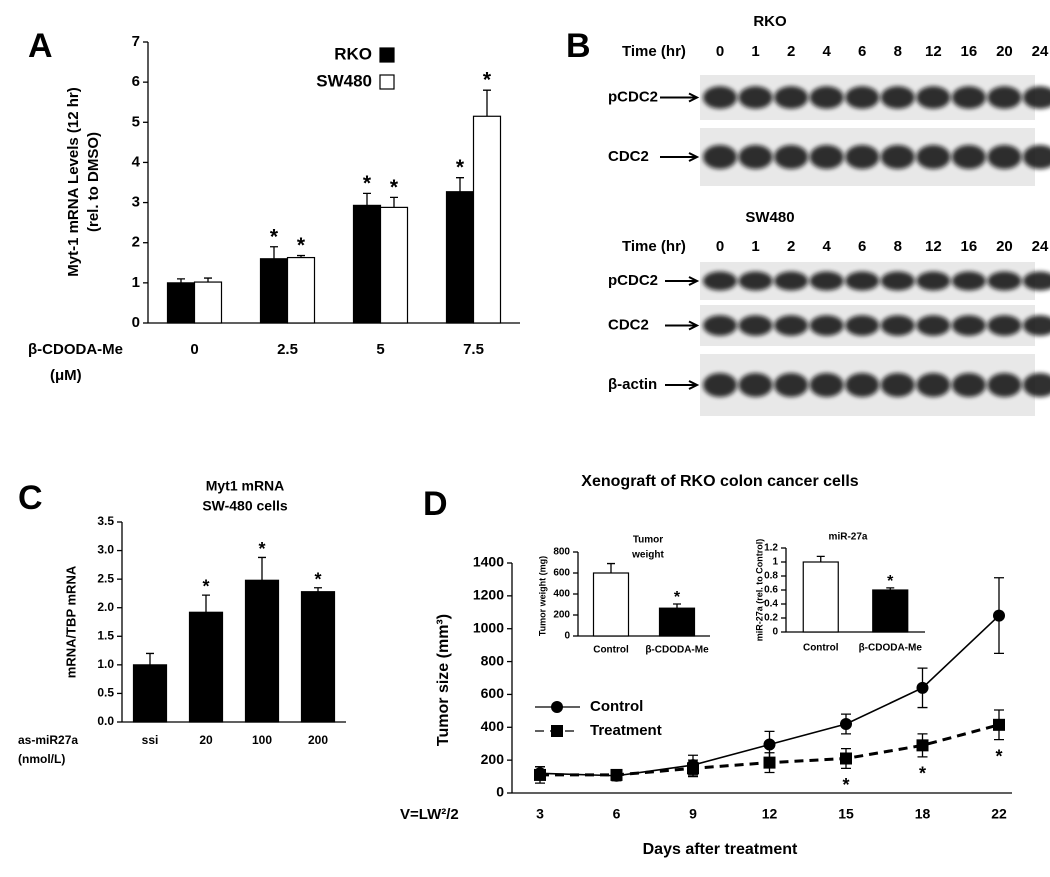  What do you see at coordinates (66, 375) in the screenshot?
I see `x-axis-label: (μM)` at bounding box center [66, 375].